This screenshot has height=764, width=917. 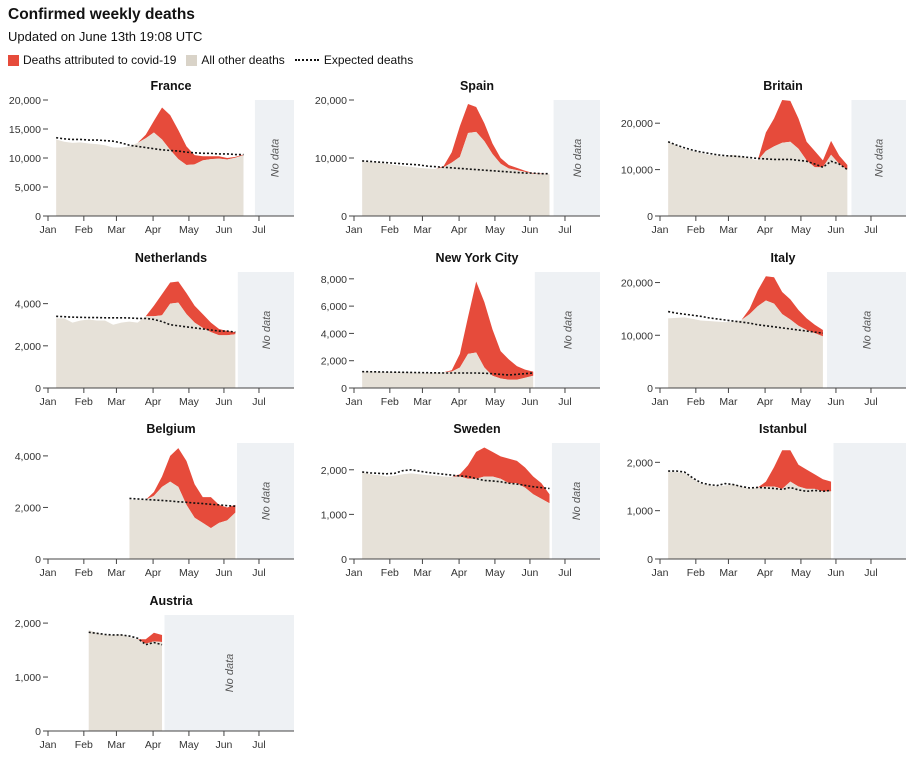 What do you see at coordinates (192, 60) in the screenshot?
I see `legend-swatch-other` at bounding box center [192, 60].